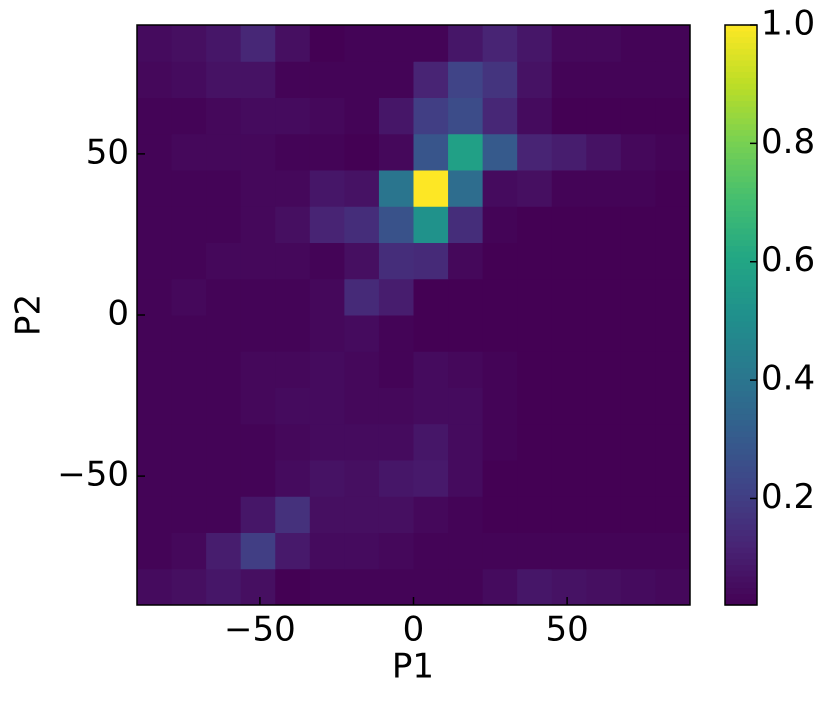  I want to click on y-tick-label: 50, so click(107, 152).